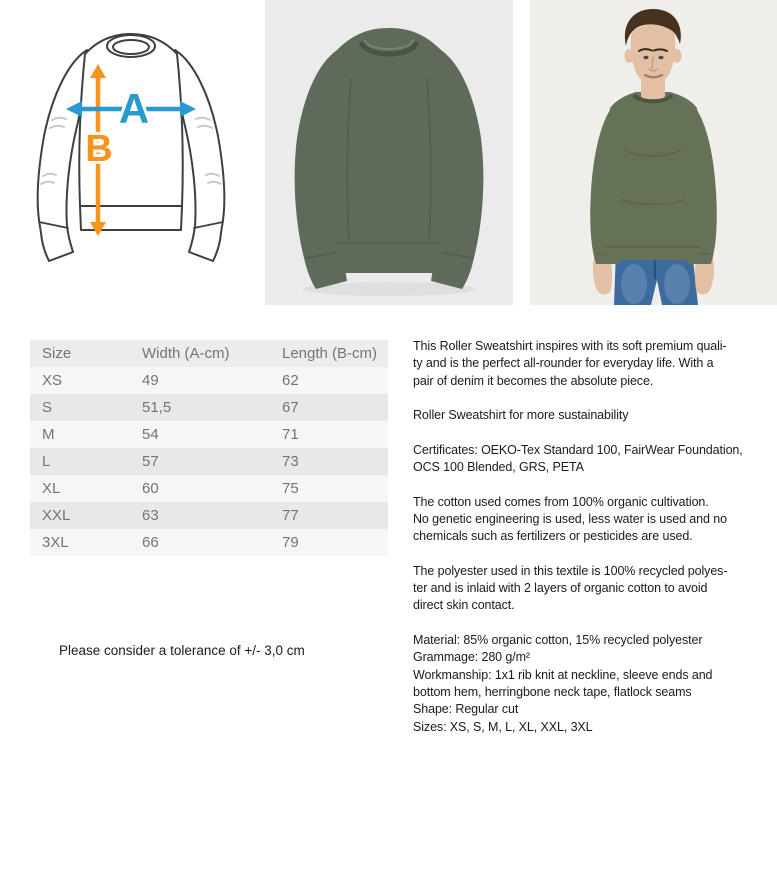  What do you see at coordinates (52, 380) in the screenshot?
I see `size-cell: XS` at bounding box center [52, 380].